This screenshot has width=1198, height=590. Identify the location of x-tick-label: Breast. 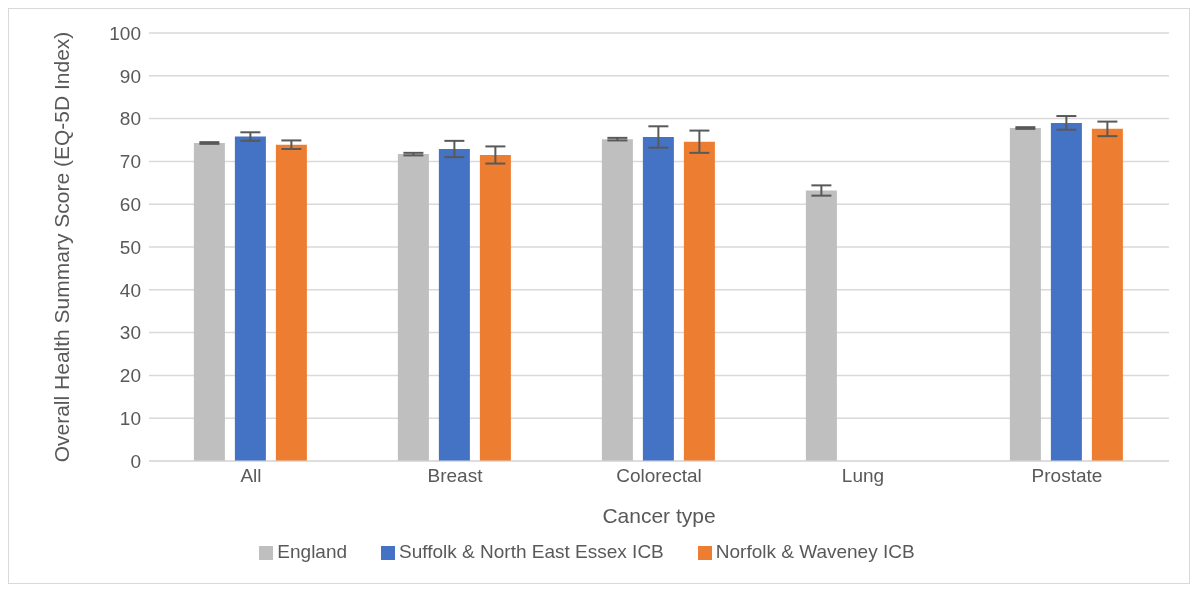
(455, 476).